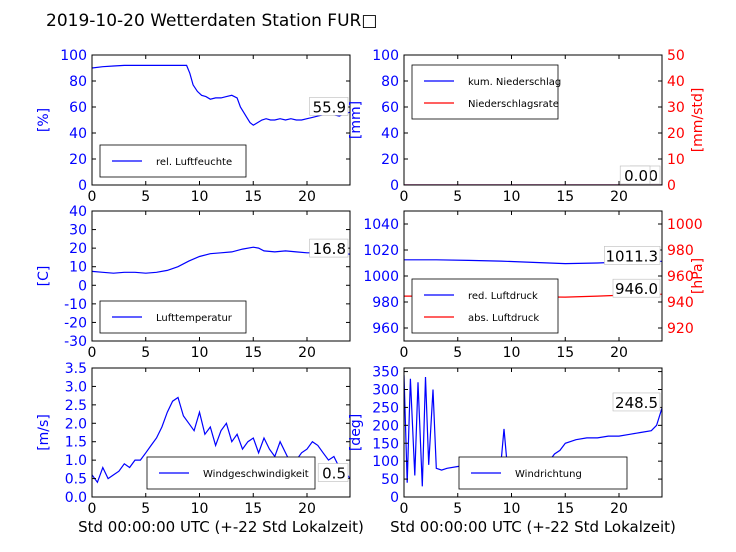  I want to click on legend: kum. Niederschlag Niederschlagsrate, so click(486, 92).